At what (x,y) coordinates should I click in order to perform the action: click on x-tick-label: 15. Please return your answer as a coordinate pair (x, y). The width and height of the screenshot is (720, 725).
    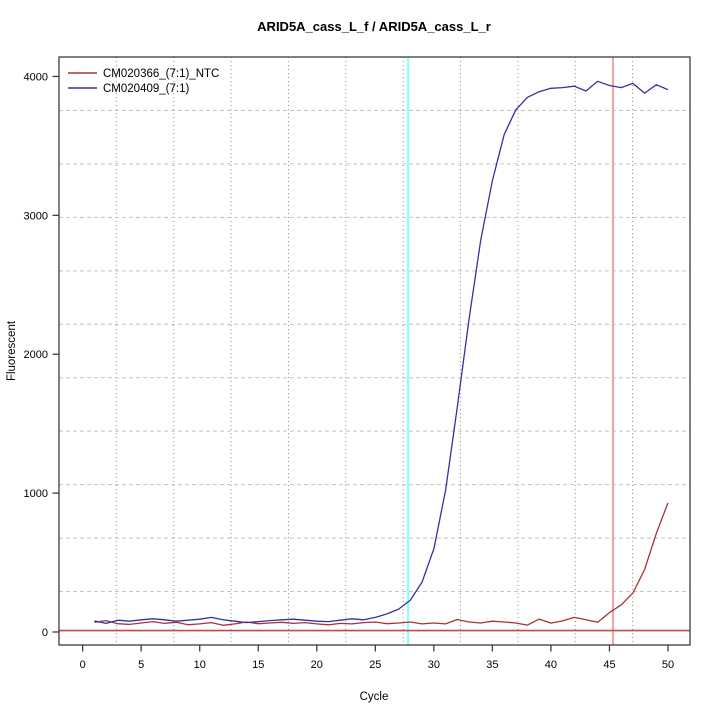
    Looking at the image, I should click on (258, 665).